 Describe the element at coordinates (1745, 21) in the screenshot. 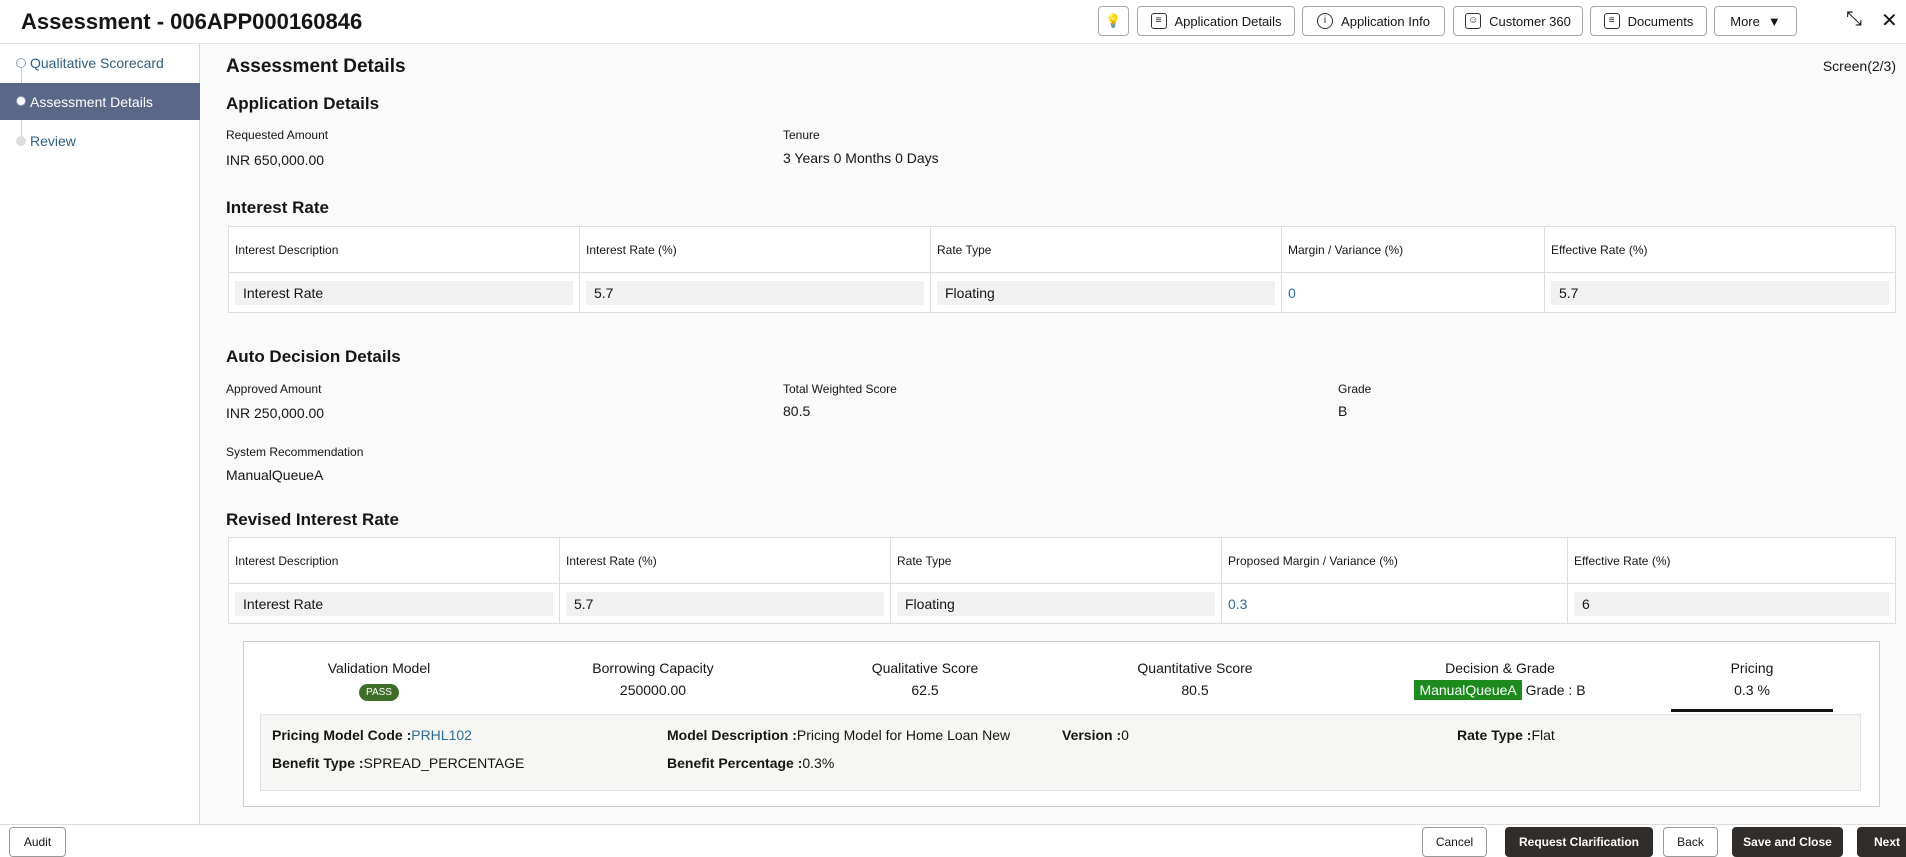

I see `button-label: More` at that location.